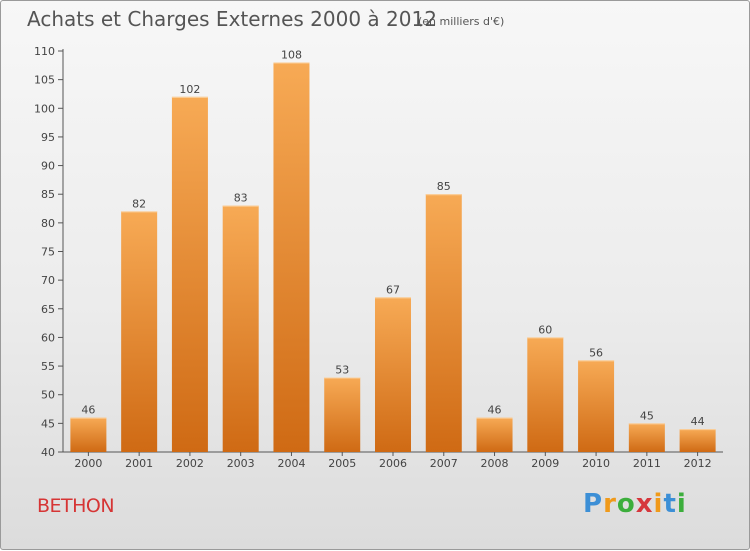 The height and width of the screenshot is (551, 750). I want to click on y-tick-label: 85, so click(48, 194).